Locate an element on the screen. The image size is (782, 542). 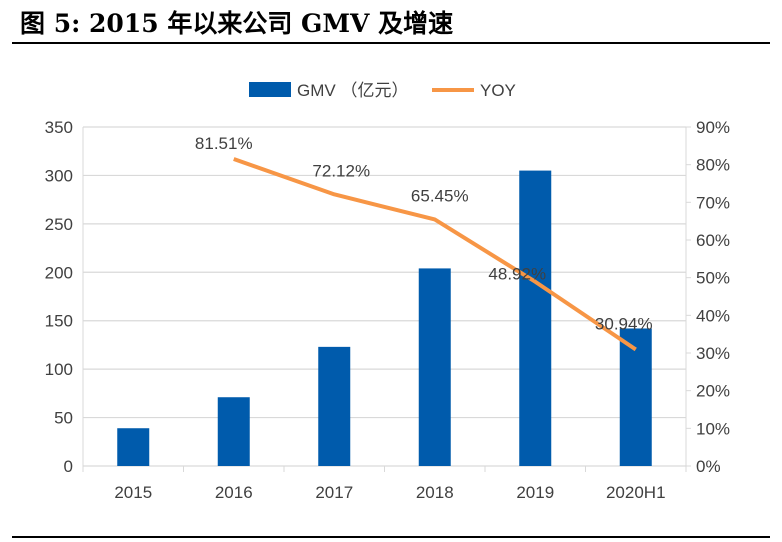
y2-tick-label: 30% is located at coordinates (713, 353).